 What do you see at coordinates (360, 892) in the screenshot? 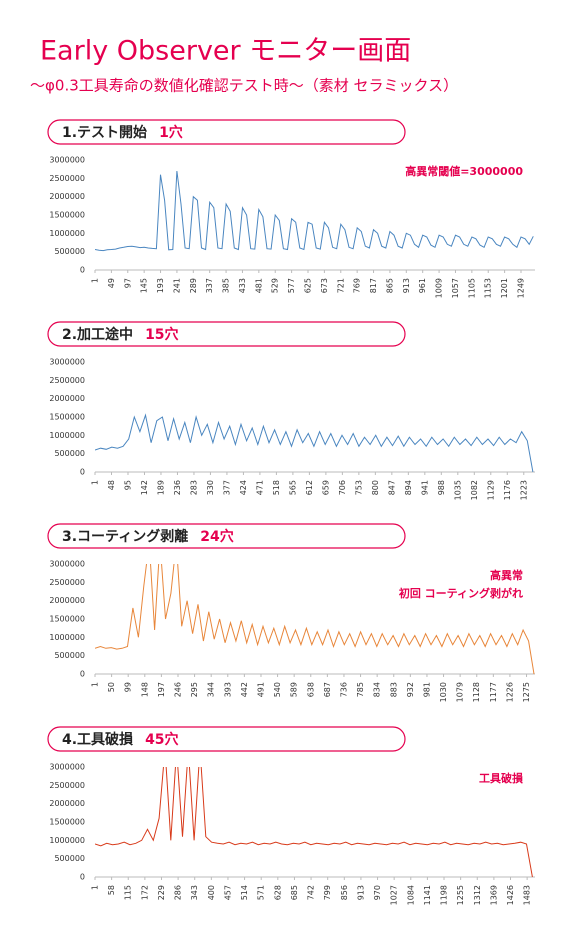
I see `x-tick-label: 913` at bounding box center [360, 892].